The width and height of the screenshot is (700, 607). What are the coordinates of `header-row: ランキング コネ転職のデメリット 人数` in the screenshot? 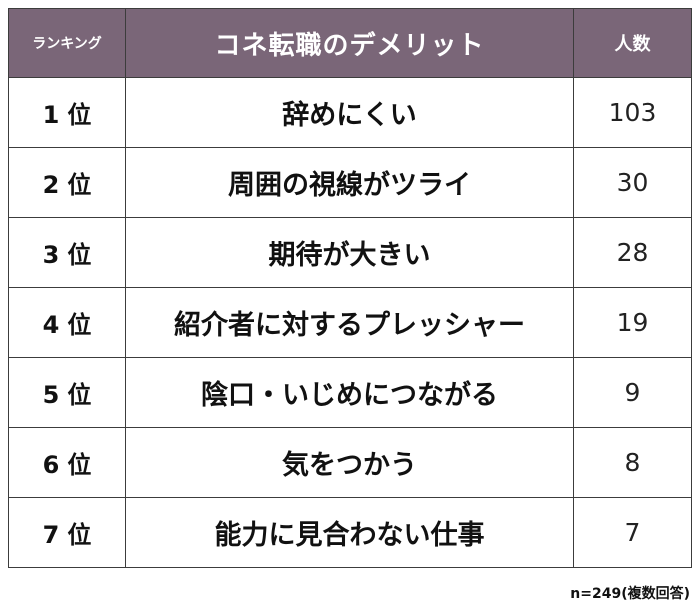 It's located at (350, 43).